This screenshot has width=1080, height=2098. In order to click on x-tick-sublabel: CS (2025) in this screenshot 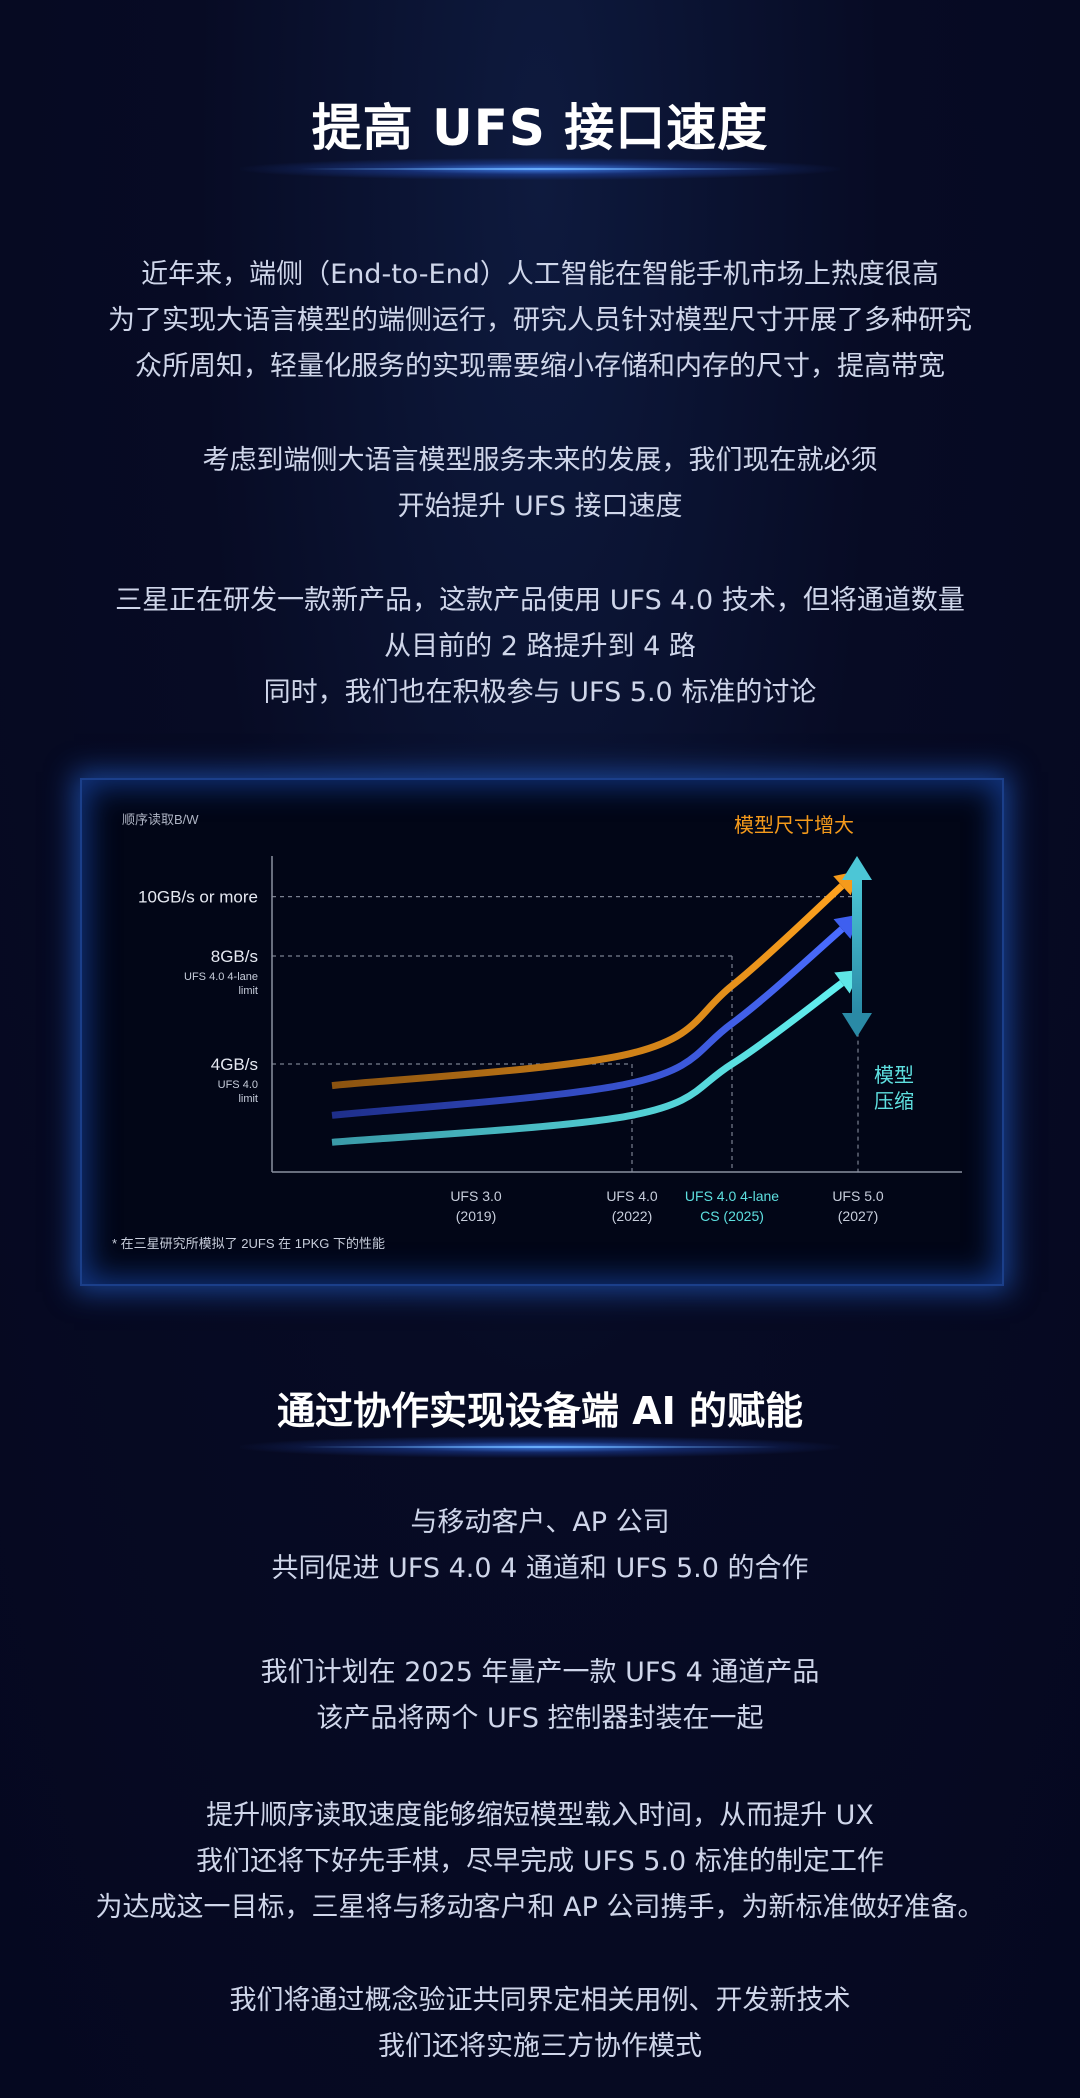, I will do `click(732, 1216)`.